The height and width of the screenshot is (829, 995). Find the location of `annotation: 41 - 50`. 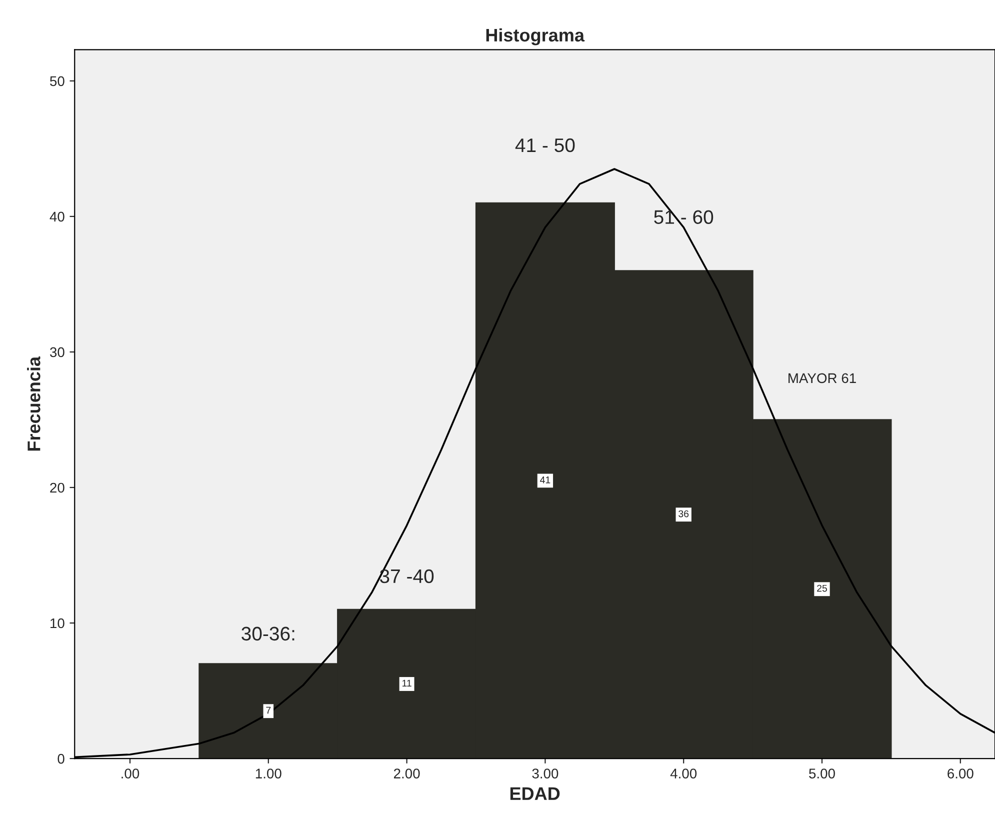

annotation: 41 - 50 is located at coordinates (545, 145).